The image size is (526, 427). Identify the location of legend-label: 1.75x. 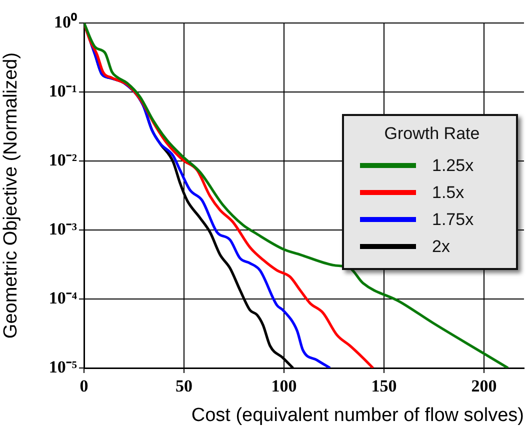
(453, 220).